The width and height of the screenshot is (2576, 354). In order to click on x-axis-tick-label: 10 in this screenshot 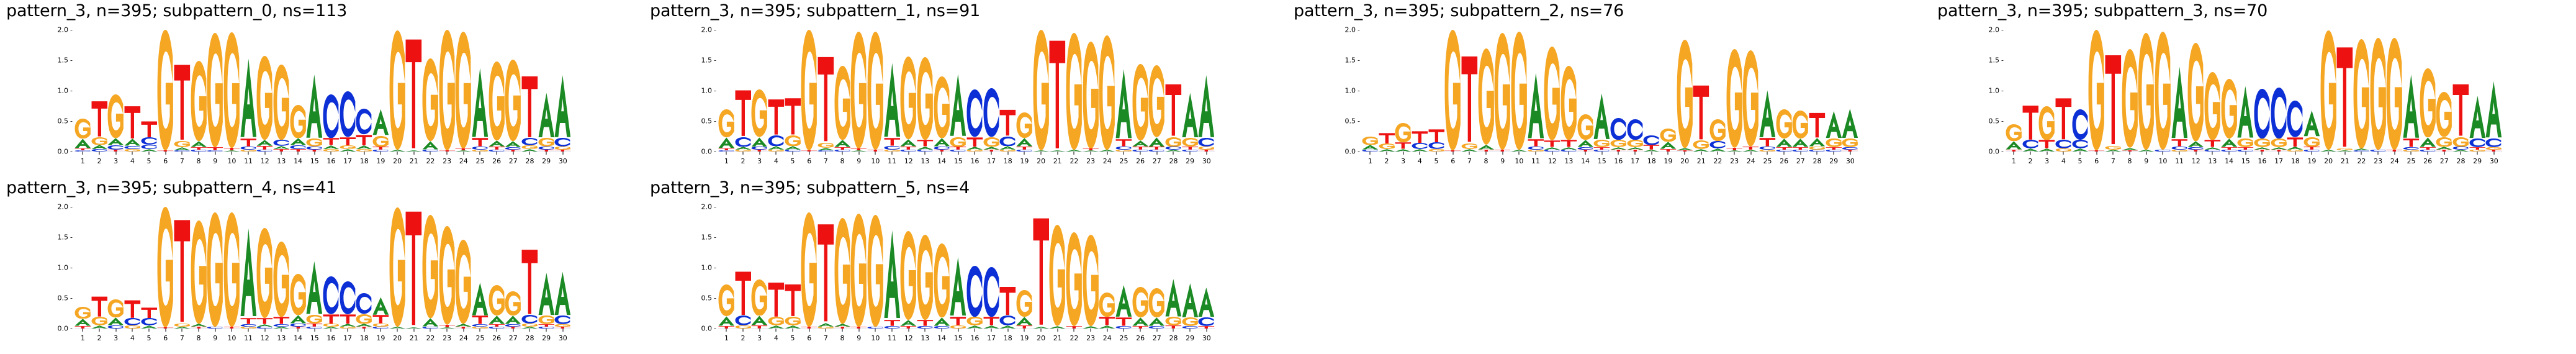, I will do `click(875, 336)`.